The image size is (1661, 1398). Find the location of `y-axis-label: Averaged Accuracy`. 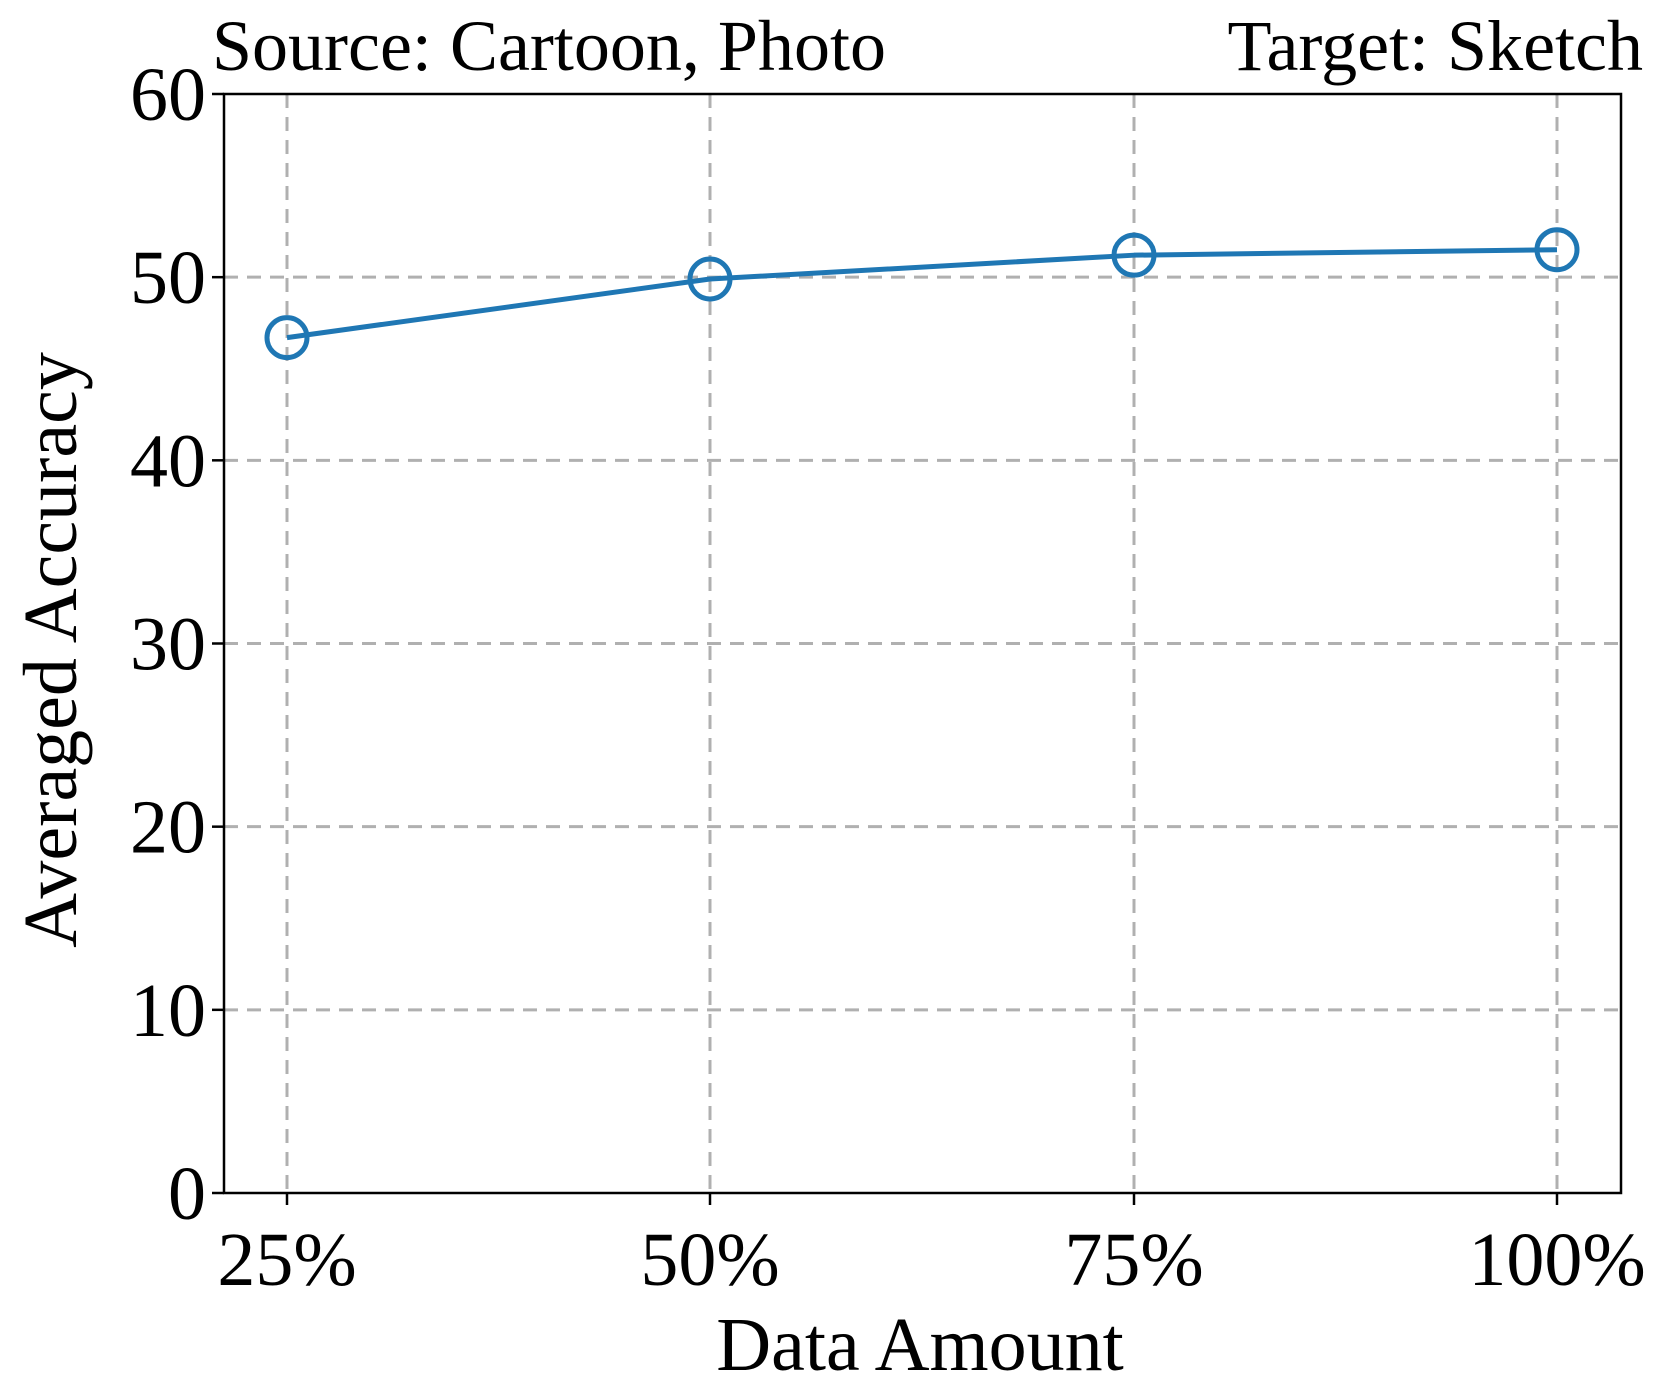

y-axis-label: Averaged Accuracy is located at coordinates (51, 650).